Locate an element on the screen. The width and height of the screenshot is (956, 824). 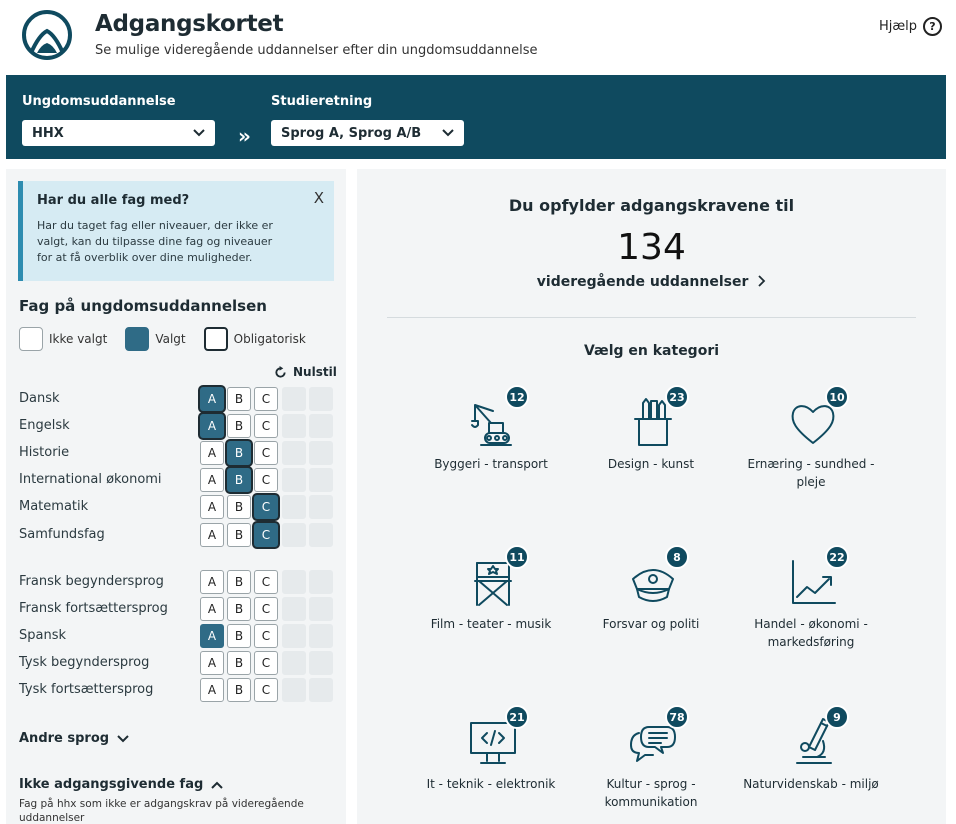
category-label: Naturvidenskab - miljø is located at coordinates (811, 784).